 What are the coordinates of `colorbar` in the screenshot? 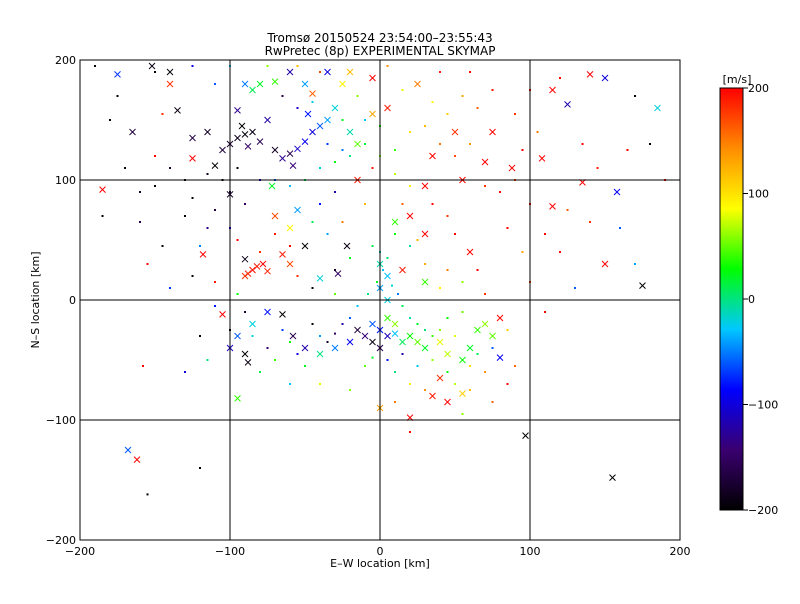 It's located at (731, 299).